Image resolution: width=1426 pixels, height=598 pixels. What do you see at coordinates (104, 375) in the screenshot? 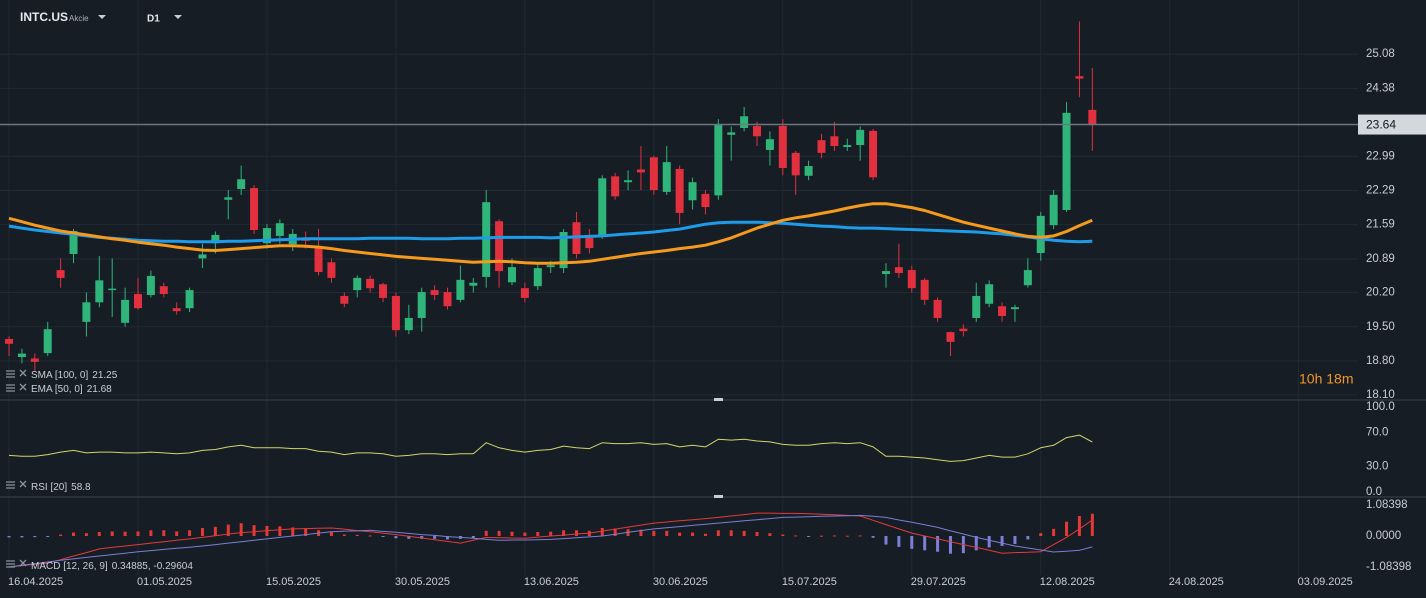
I see `legend-value: 21.25` at bounding box center [104, 375].